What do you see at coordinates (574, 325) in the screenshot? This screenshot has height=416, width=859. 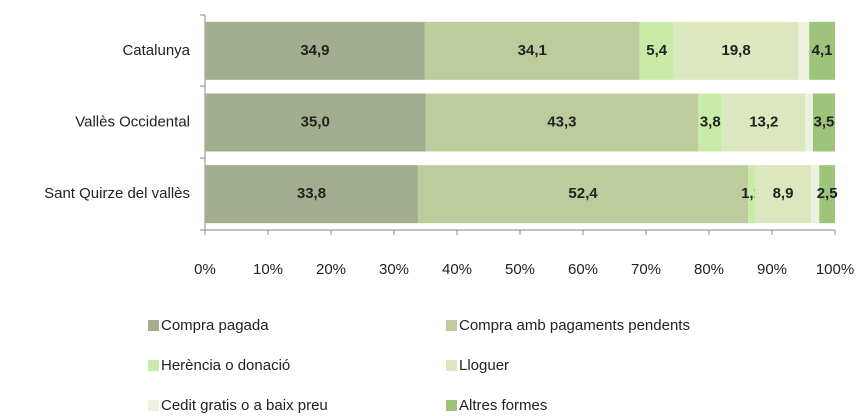 I see `legend-label: Compra amb pagaments pendents` at bounding box center [574, 325].